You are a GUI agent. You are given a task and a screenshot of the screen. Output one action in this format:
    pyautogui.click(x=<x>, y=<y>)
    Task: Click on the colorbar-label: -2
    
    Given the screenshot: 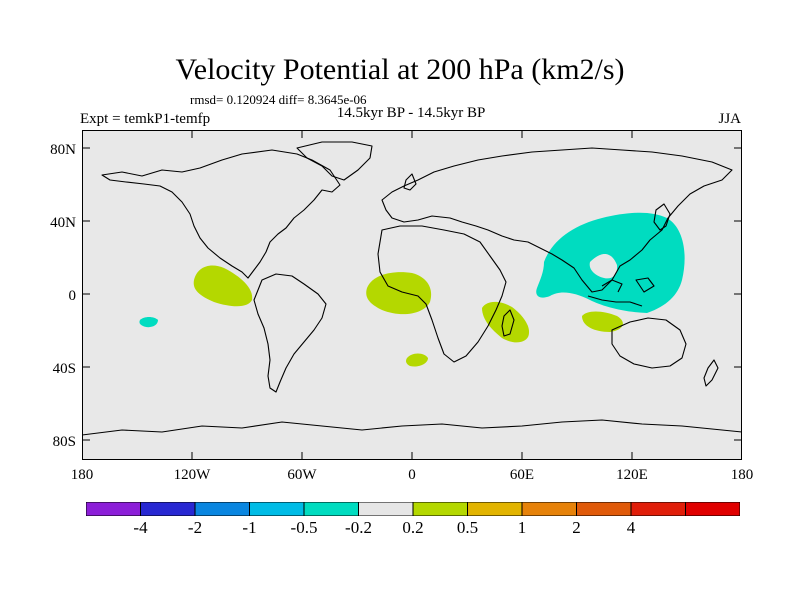 What is the action you would take?
    pyautogui.click(x=195, y=527)
    